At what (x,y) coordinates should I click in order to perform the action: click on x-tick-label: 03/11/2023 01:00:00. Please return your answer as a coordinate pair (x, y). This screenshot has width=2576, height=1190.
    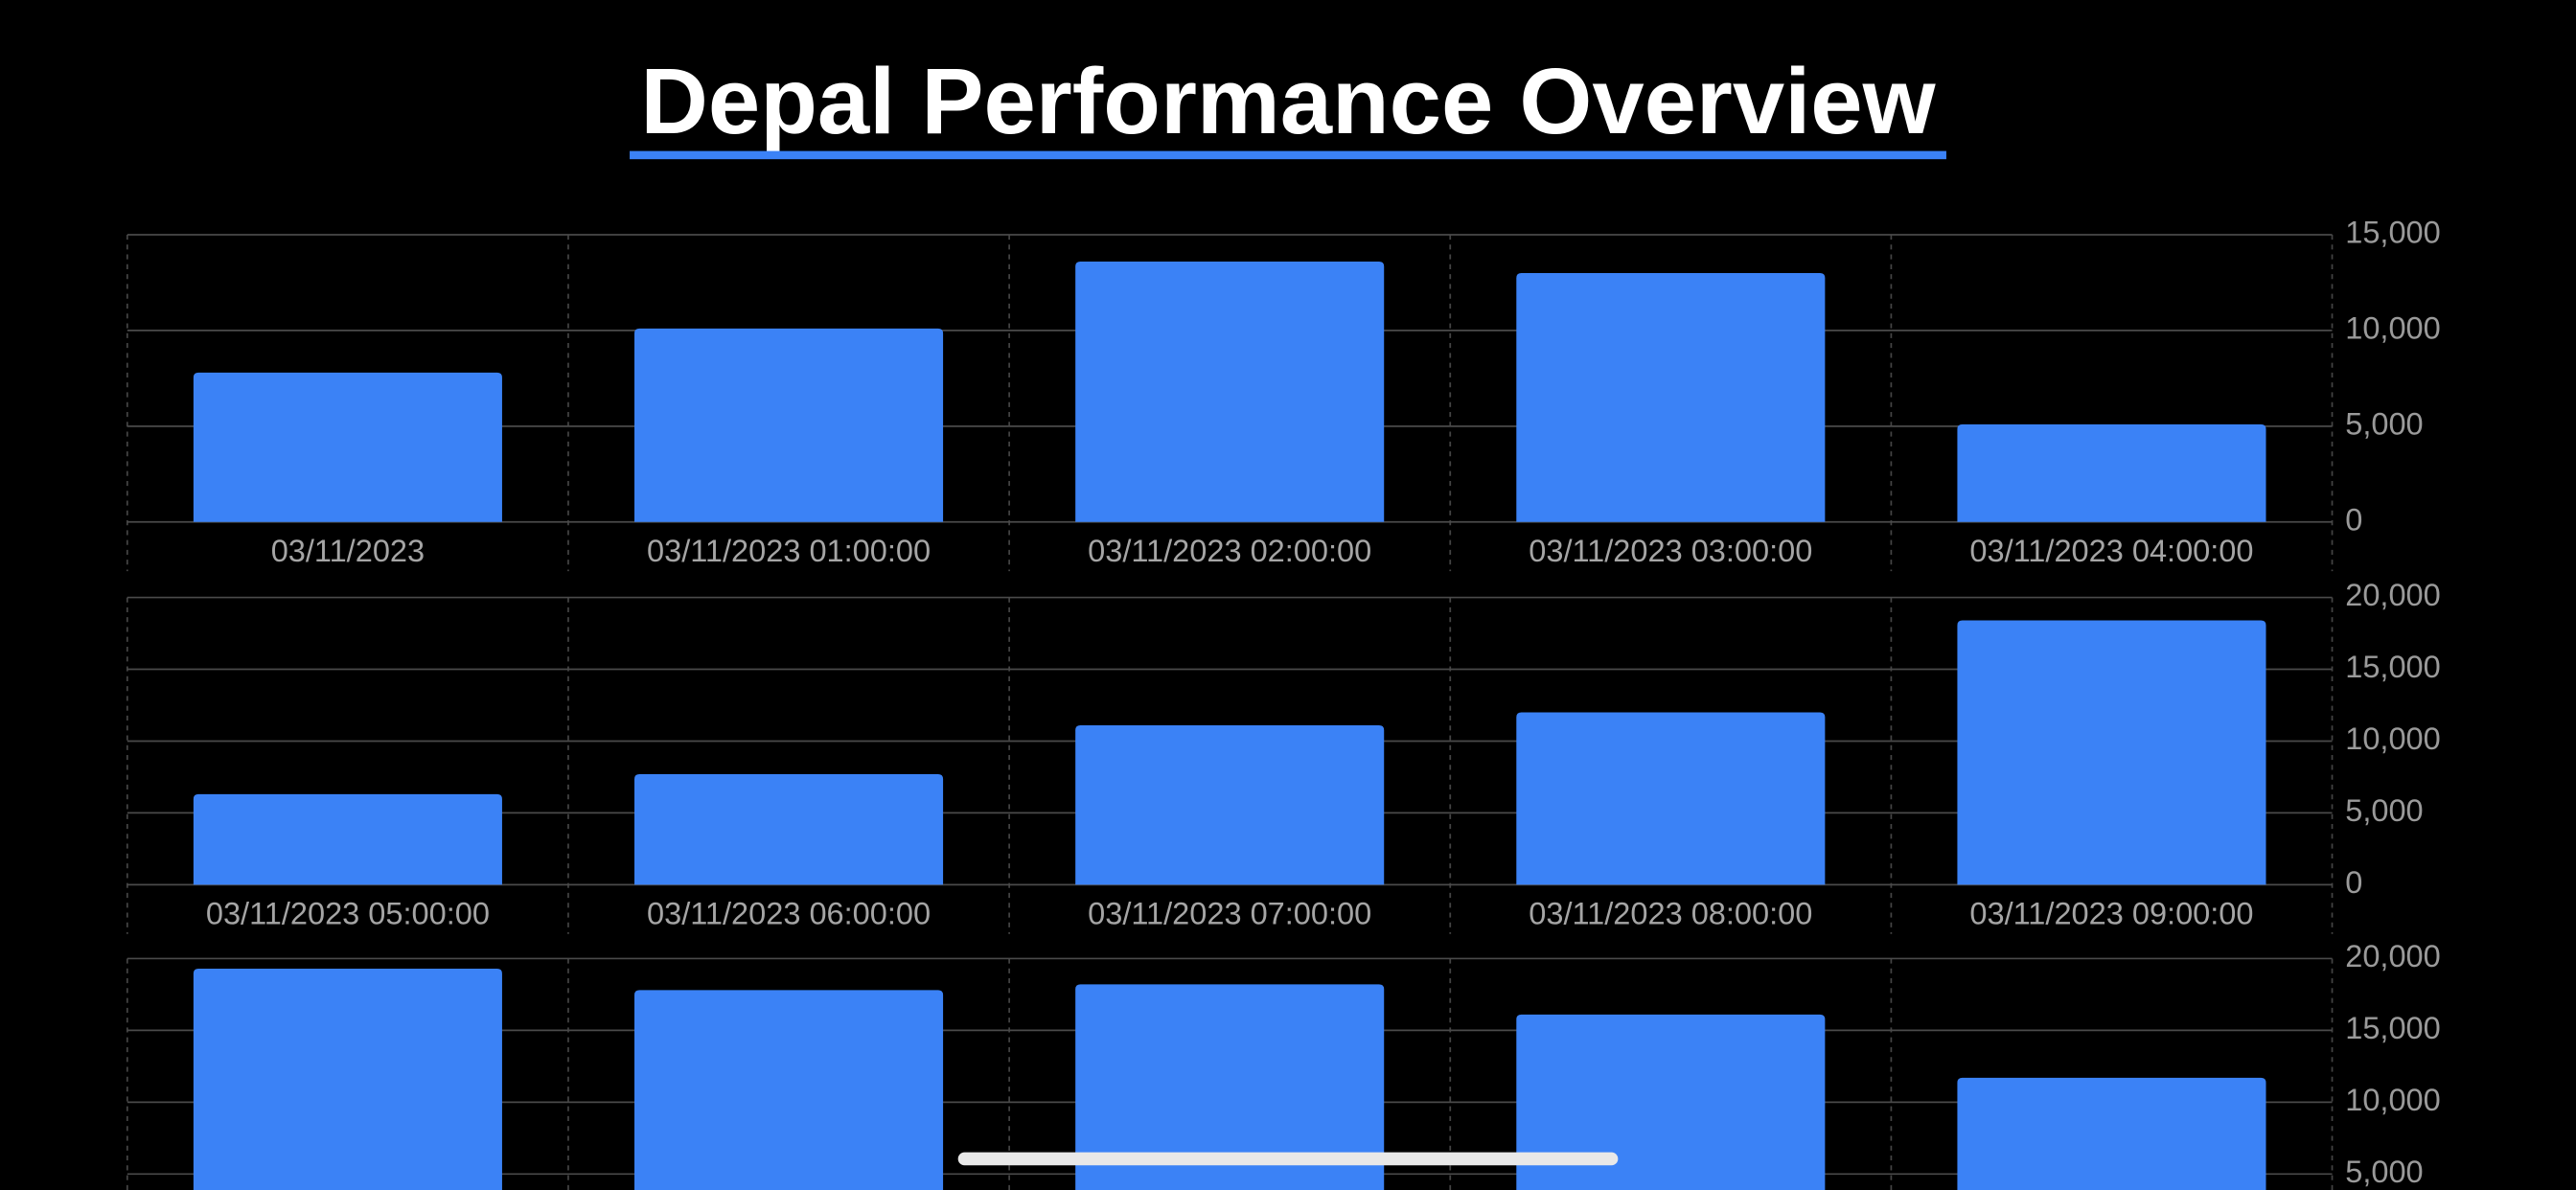
    Looking at the image, I should click on (789, 551).